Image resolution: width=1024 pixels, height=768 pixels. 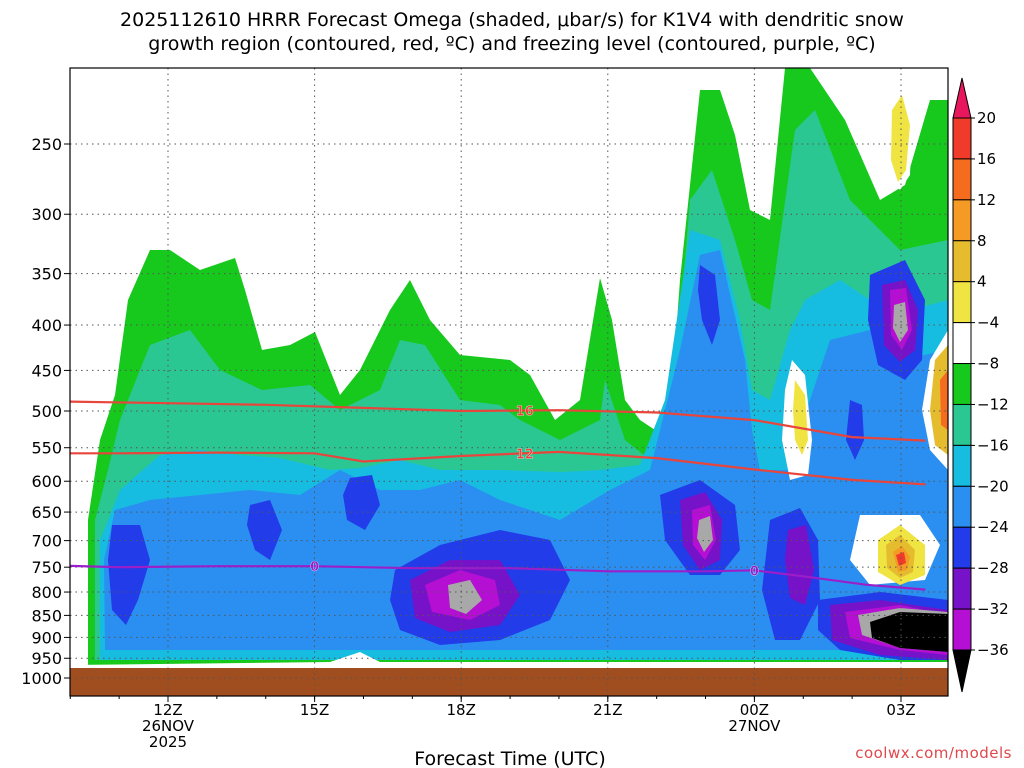 I want to click on y-tick-label: 400, so click(x=46, y=325).